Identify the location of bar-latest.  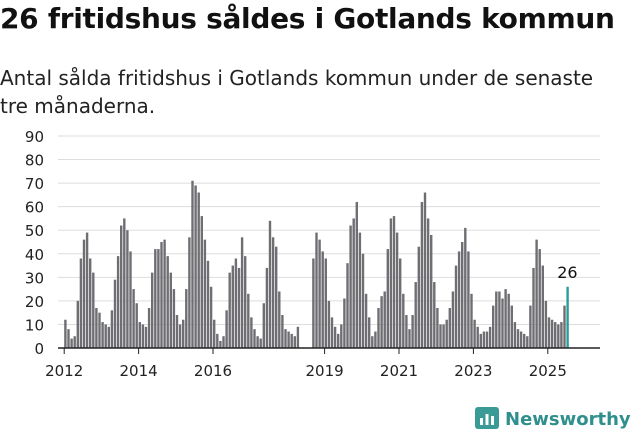
(567, 317).